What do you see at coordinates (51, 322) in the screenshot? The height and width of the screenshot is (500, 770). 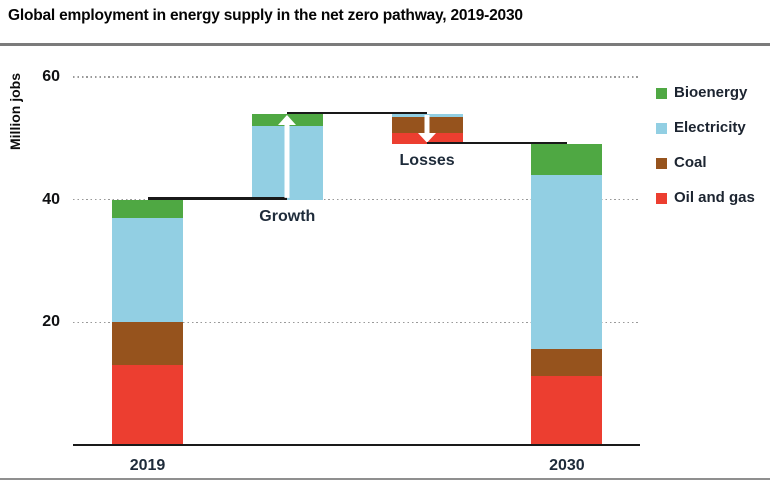 I see `y-tick-20: 20` at bounding box center [51, 322].